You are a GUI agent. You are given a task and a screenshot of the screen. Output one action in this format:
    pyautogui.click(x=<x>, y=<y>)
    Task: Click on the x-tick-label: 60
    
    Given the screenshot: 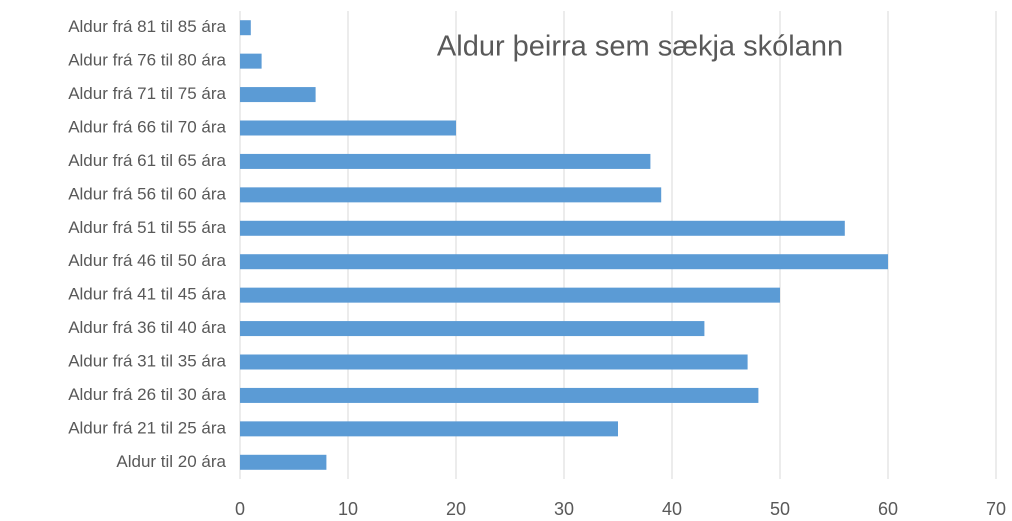 What is the action you would take?
    pyautogui.click(x=888, y=509)
    